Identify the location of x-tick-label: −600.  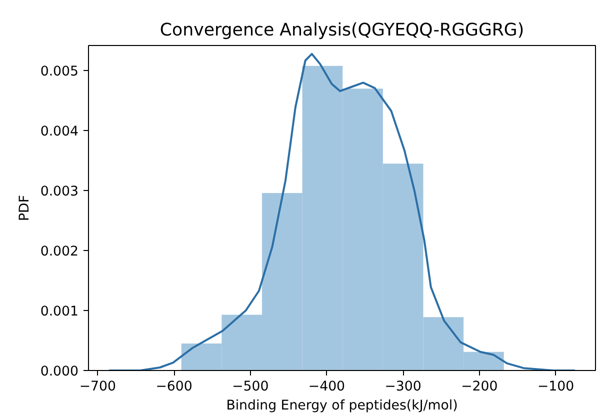
(174, 387).